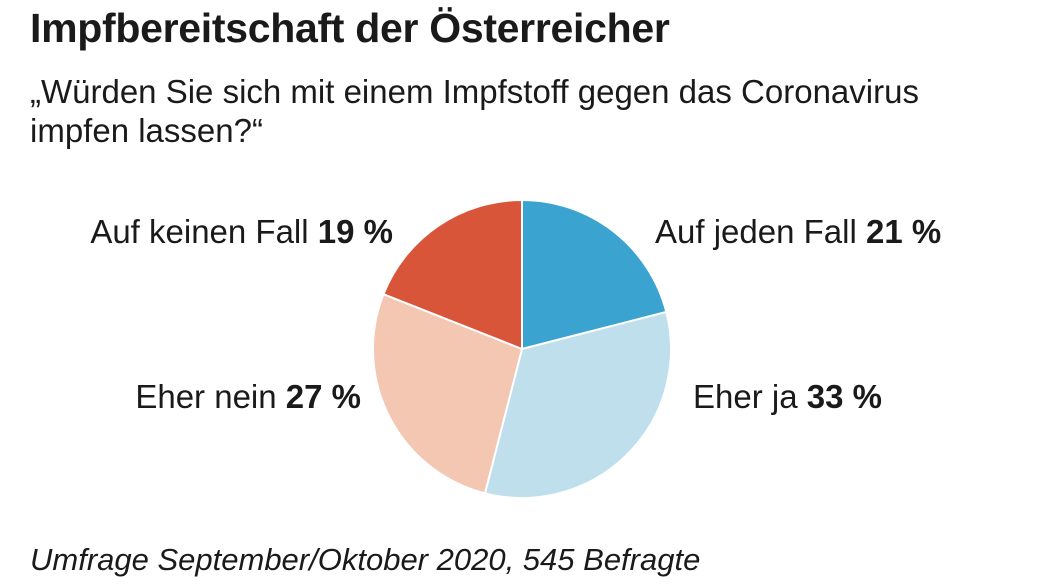 This screenshot has height=585, width=1039. What do you see at coordinates (199, 231) in the screenshot?
I see `slice-label-text: Auf keinen Fall` at bounding box center [199, 231].